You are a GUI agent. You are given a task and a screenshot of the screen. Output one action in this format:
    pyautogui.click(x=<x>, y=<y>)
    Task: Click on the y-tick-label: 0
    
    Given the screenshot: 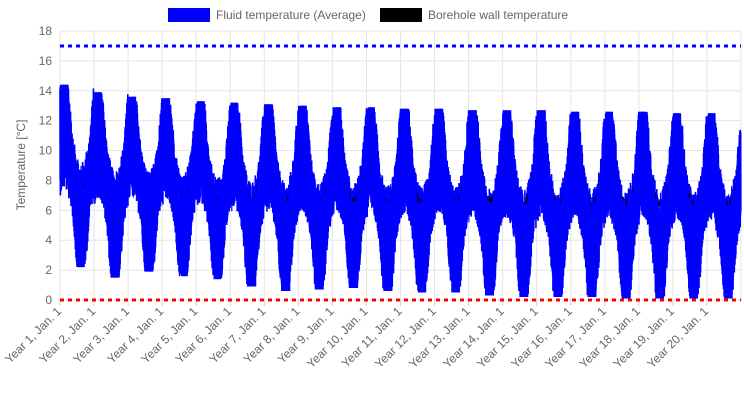 What is the action you would take?
    pyautogui.click(x=48, y=300)
    